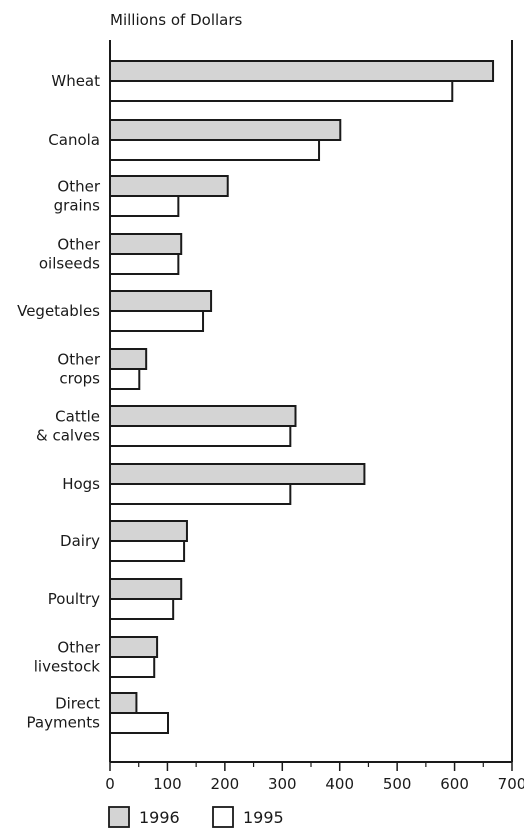 This screenshot has width=524, height=832. Describe the element at coordinates (225, 784) in the screenshot. I see `x-tick-label: 200` at that location.